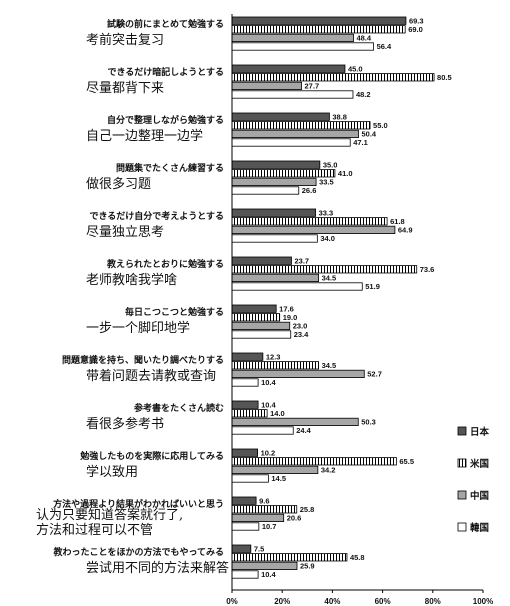 This screenshot has height=606, width=510. I want to click on data-label: 41.0, so click(345, 173).